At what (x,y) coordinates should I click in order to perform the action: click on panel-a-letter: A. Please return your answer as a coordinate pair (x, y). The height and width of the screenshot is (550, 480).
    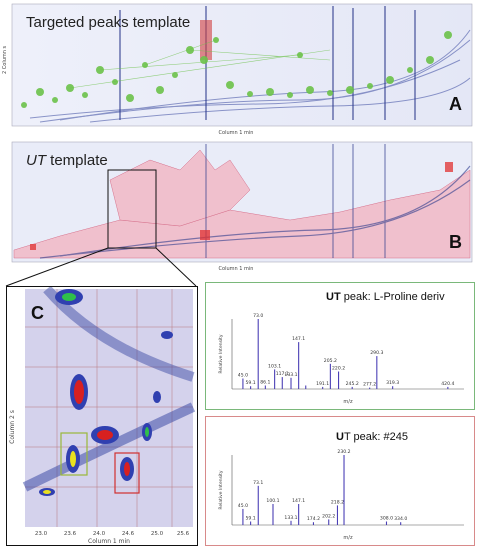
    Looking at the image, I should click on (455, 104).